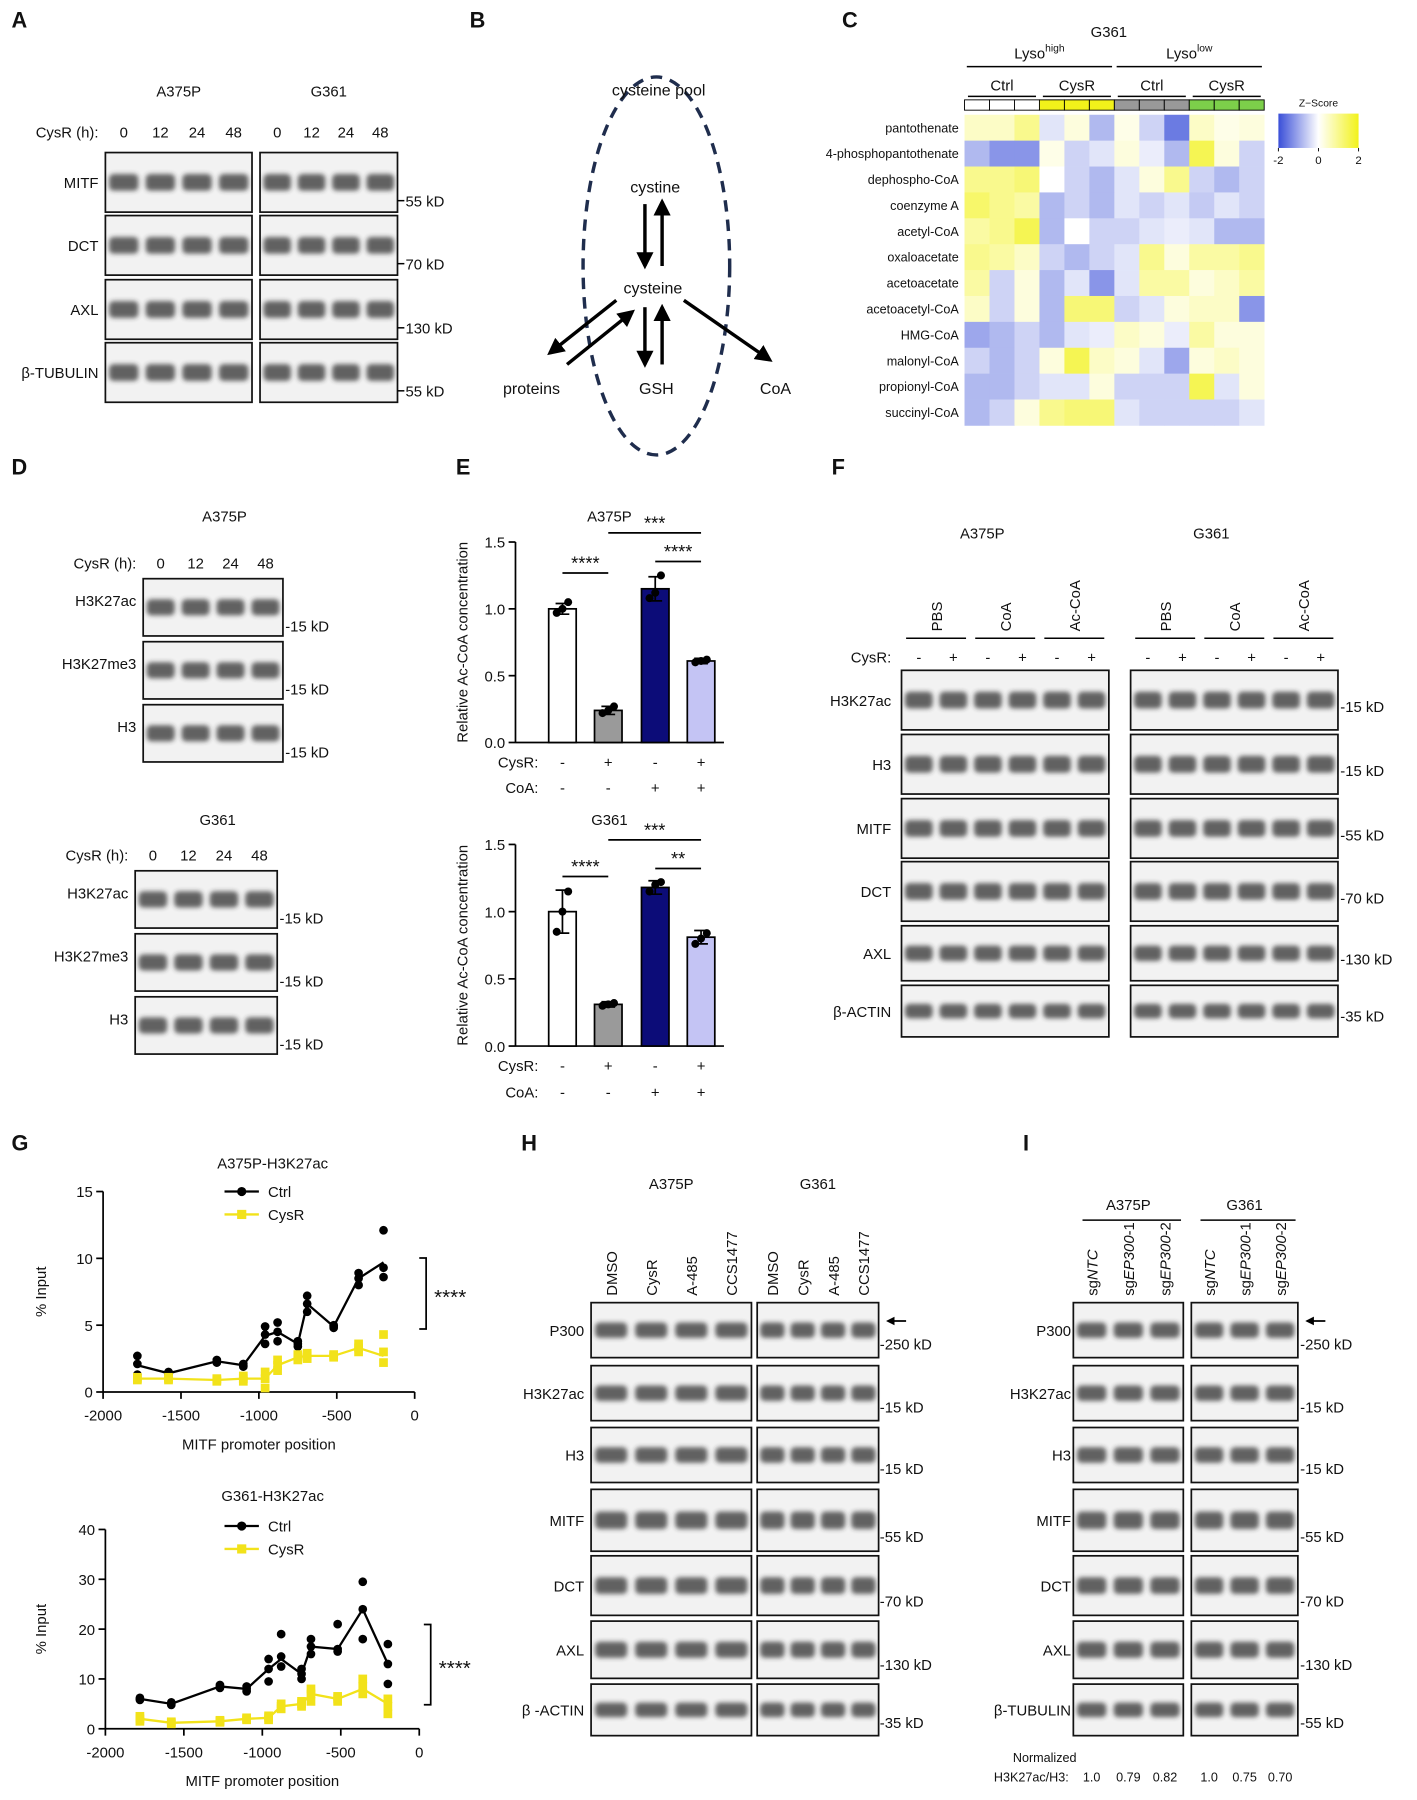  Describe the element at coordinates (160, 134) in the screenshot. I see `timepoint: 12` at that location.